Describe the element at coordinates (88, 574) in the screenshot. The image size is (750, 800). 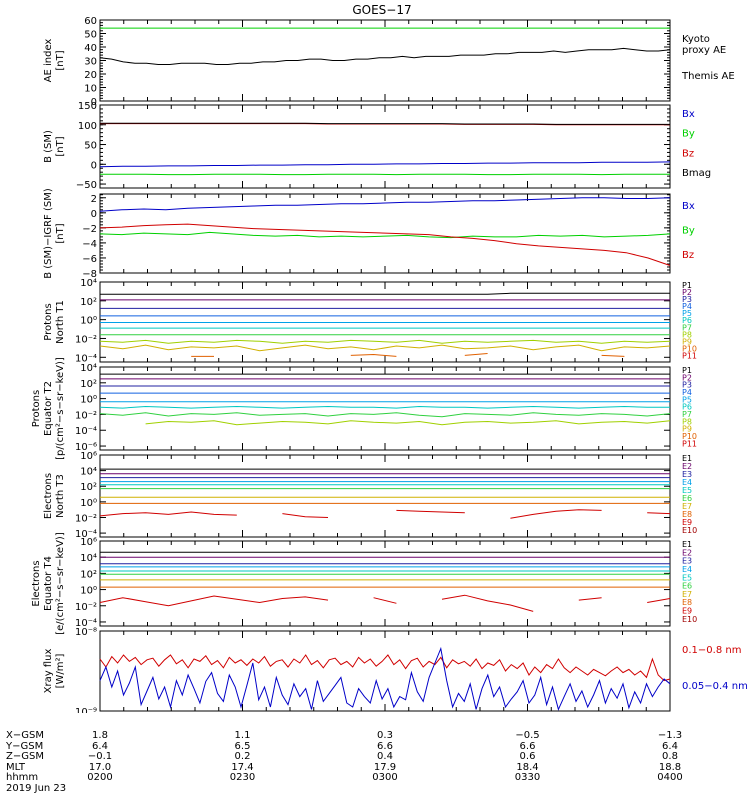
I see `y-tick-label-e4: 10²` at that location.